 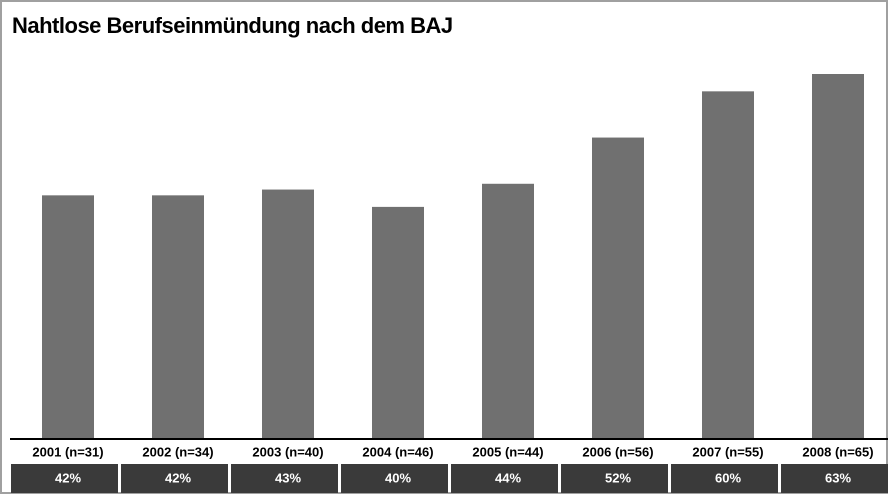 I want to click on x-tick-label: 2007 (n=55), so click(x=727, y=451).